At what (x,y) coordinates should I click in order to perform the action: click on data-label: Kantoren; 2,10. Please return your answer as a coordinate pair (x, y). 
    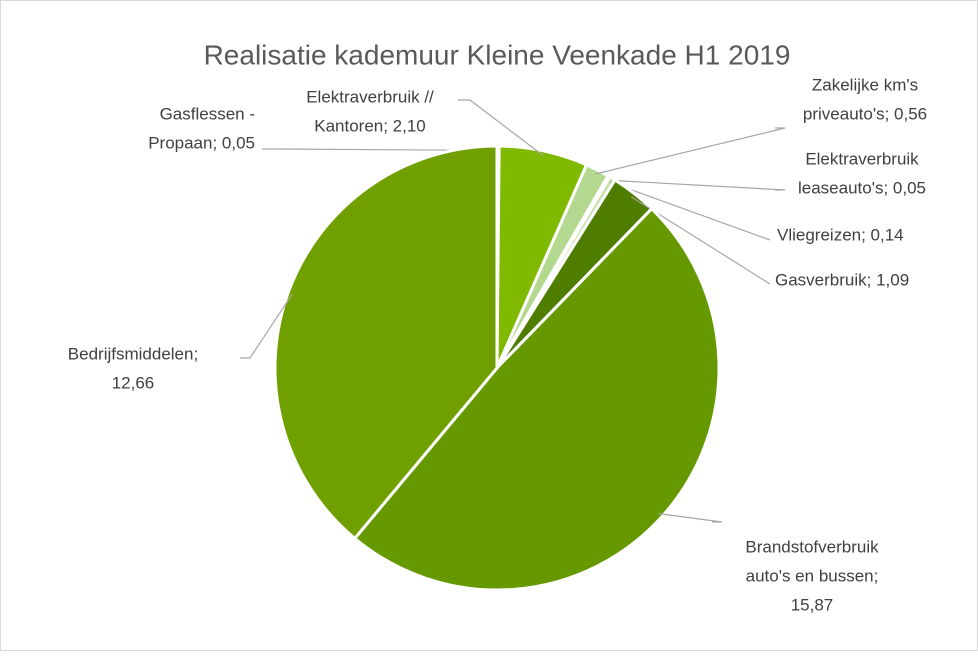
    Looking at the image, I should click on (370, 125).